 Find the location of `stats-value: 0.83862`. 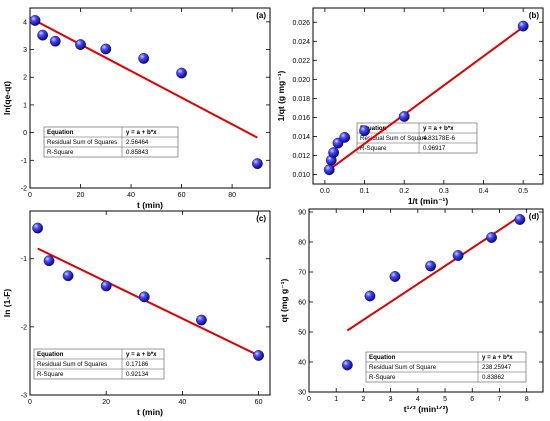

stats-value: 0.83862 is located at coordinates (493, 377).